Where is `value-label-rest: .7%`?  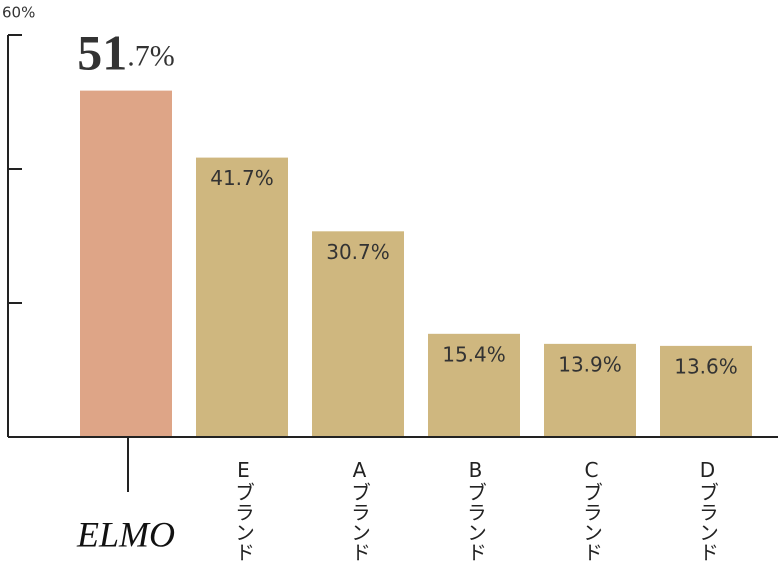
value-label-rest: .7% is located at coordinates (151, 56).